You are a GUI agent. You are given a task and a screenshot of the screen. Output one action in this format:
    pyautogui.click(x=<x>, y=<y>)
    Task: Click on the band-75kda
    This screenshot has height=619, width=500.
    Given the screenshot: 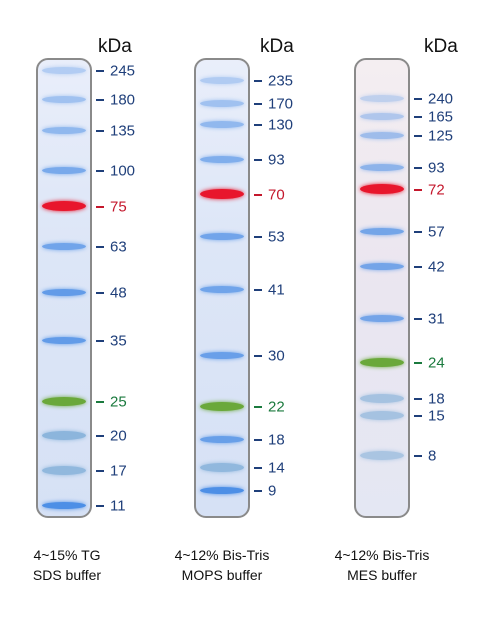 What is the action you would take?
    pyautogui.click(x=64, y=206)
    